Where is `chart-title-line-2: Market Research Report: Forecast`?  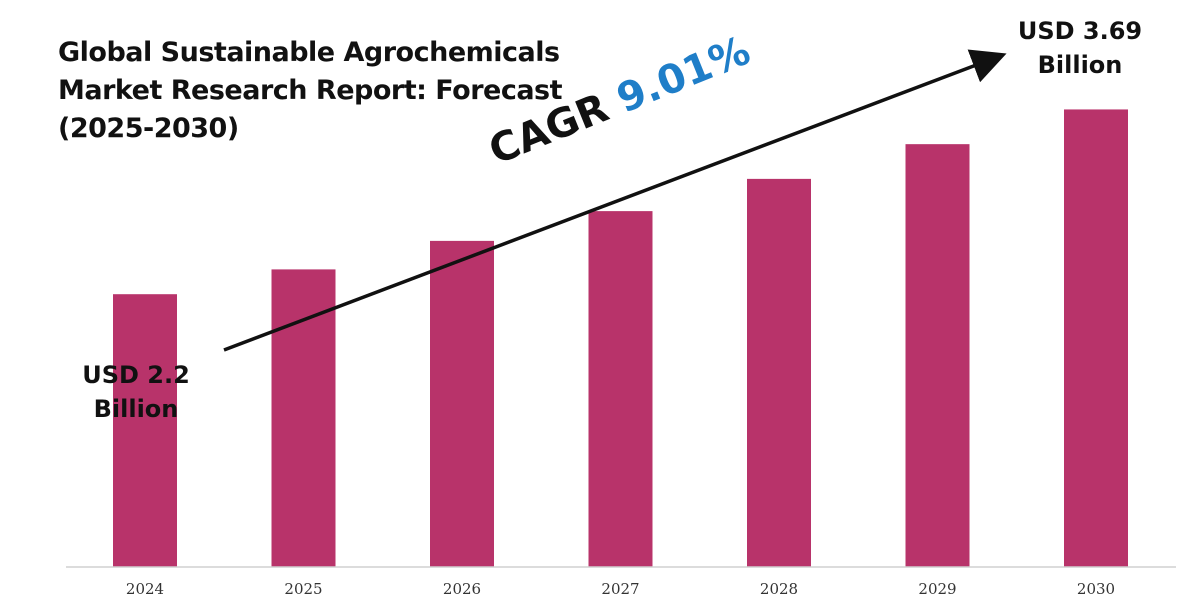
chart-title-line-2: Market Research Report: Forecast is located at coordinates (310, 90).